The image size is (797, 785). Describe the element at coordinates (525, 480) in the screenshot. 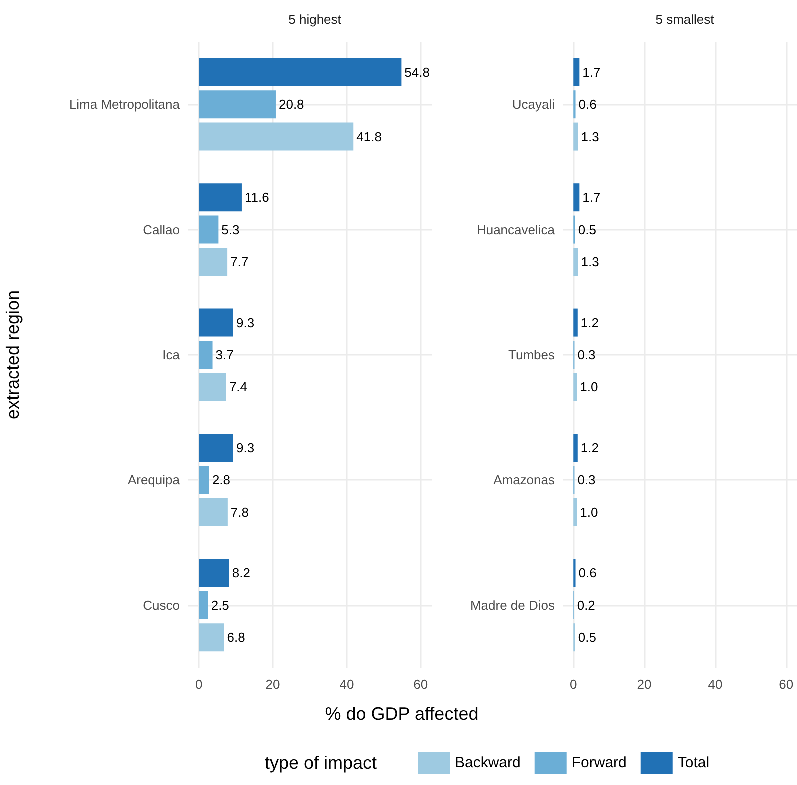

I see `y-tick-label: Amazonas` at that location.